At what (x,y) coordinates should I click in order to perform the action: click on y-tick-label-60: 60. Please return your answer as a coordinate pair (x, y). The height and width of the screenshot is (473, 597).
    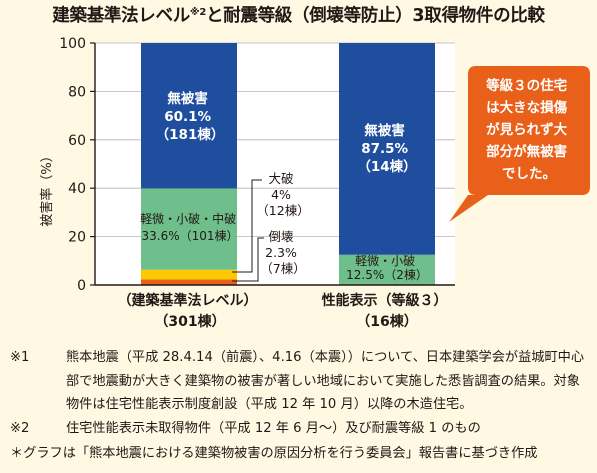
    Looking at the image, I should click on (77, 141).